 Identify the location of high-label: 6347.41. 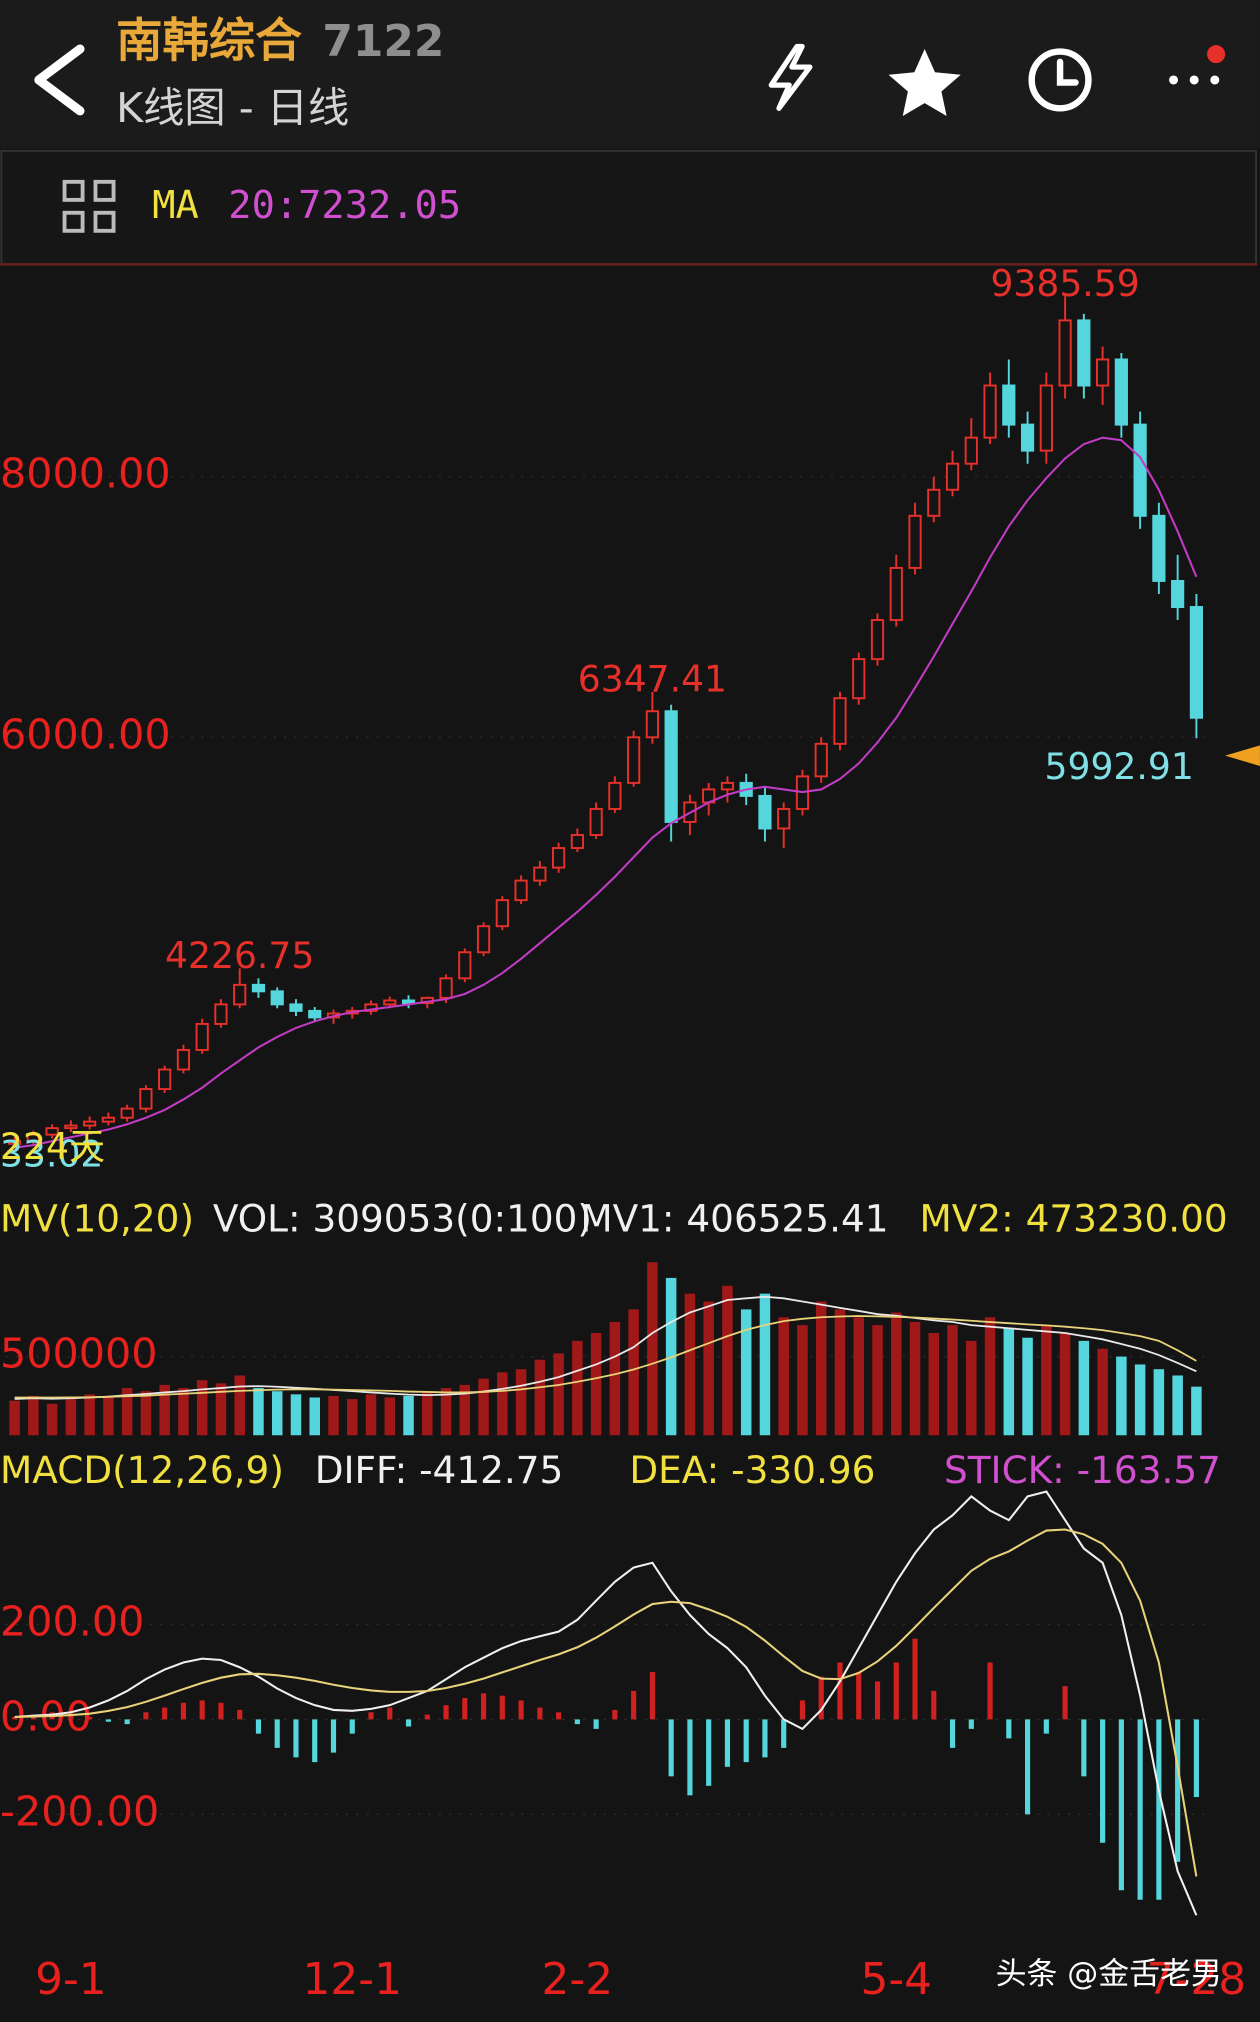
(652, 679).